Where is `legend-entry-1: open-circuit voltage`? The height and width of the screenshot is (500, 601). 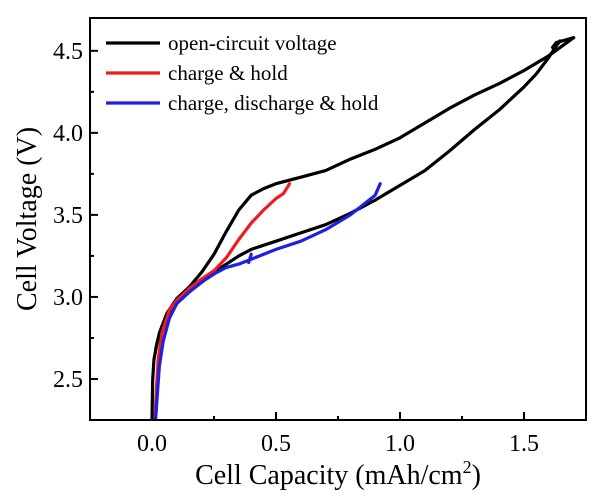
legend-entry-1: open-circuit voltage is located at coordinates (221, 43).